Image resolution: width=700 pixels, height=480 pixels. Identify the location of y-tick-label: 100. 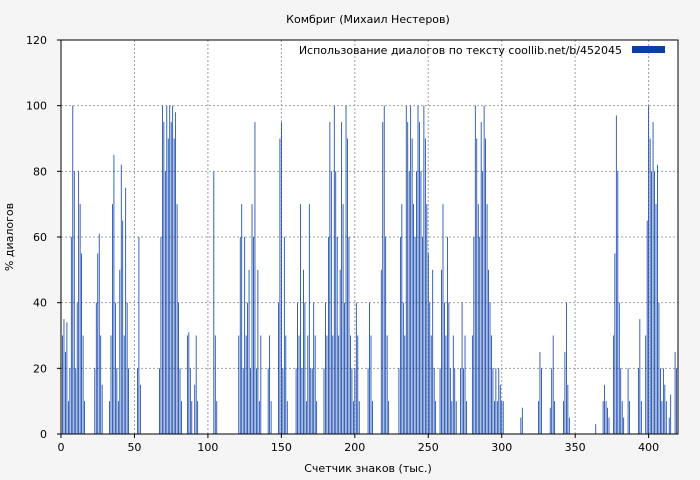
(36, 106).